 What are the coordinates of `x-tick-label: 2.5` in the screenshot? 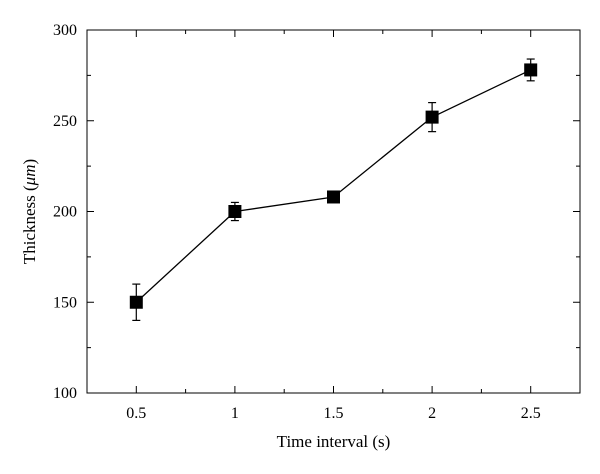 It's located at (531, 413).